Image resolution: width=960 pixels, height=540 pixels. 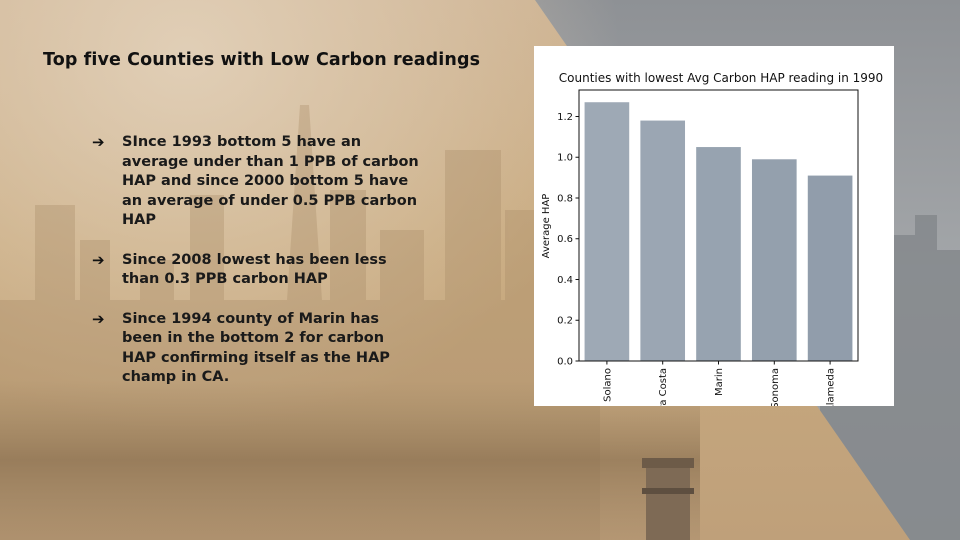 What do you see at coordinates (546, 226) in the screenshot?
I see `y-axis-label: Average HAP` at bounding box center [546, 226].